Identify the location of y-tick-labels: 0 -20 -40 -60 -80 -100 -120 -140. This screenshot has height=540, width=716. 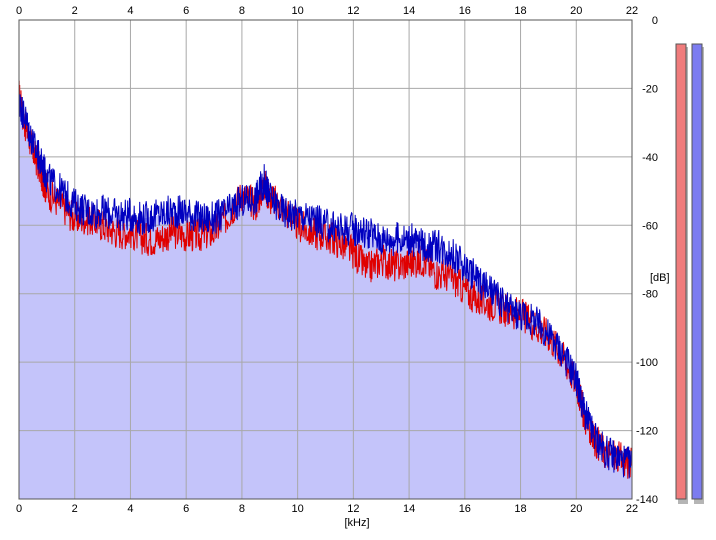
(647, 260).